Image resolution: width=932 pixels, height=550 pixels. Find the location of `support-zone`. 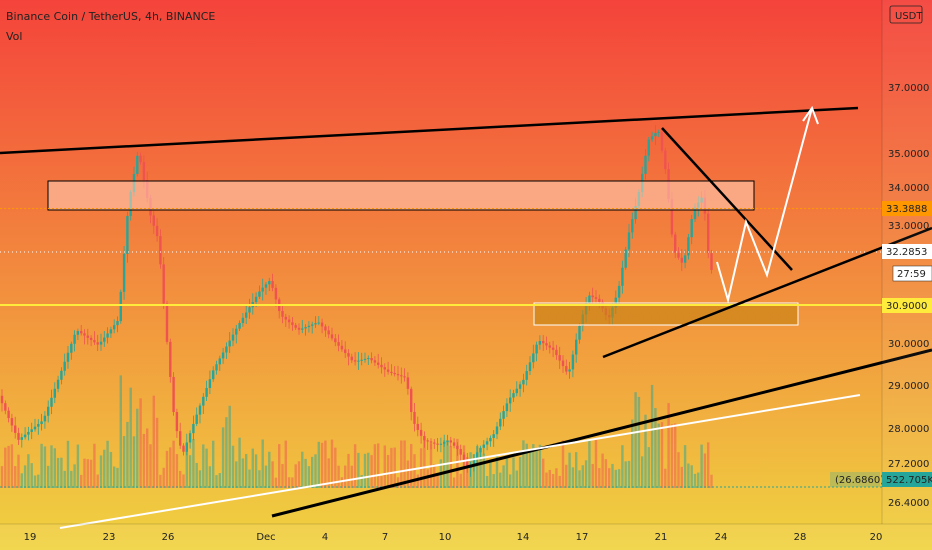

support-zone is located at coordinates (666, 314).